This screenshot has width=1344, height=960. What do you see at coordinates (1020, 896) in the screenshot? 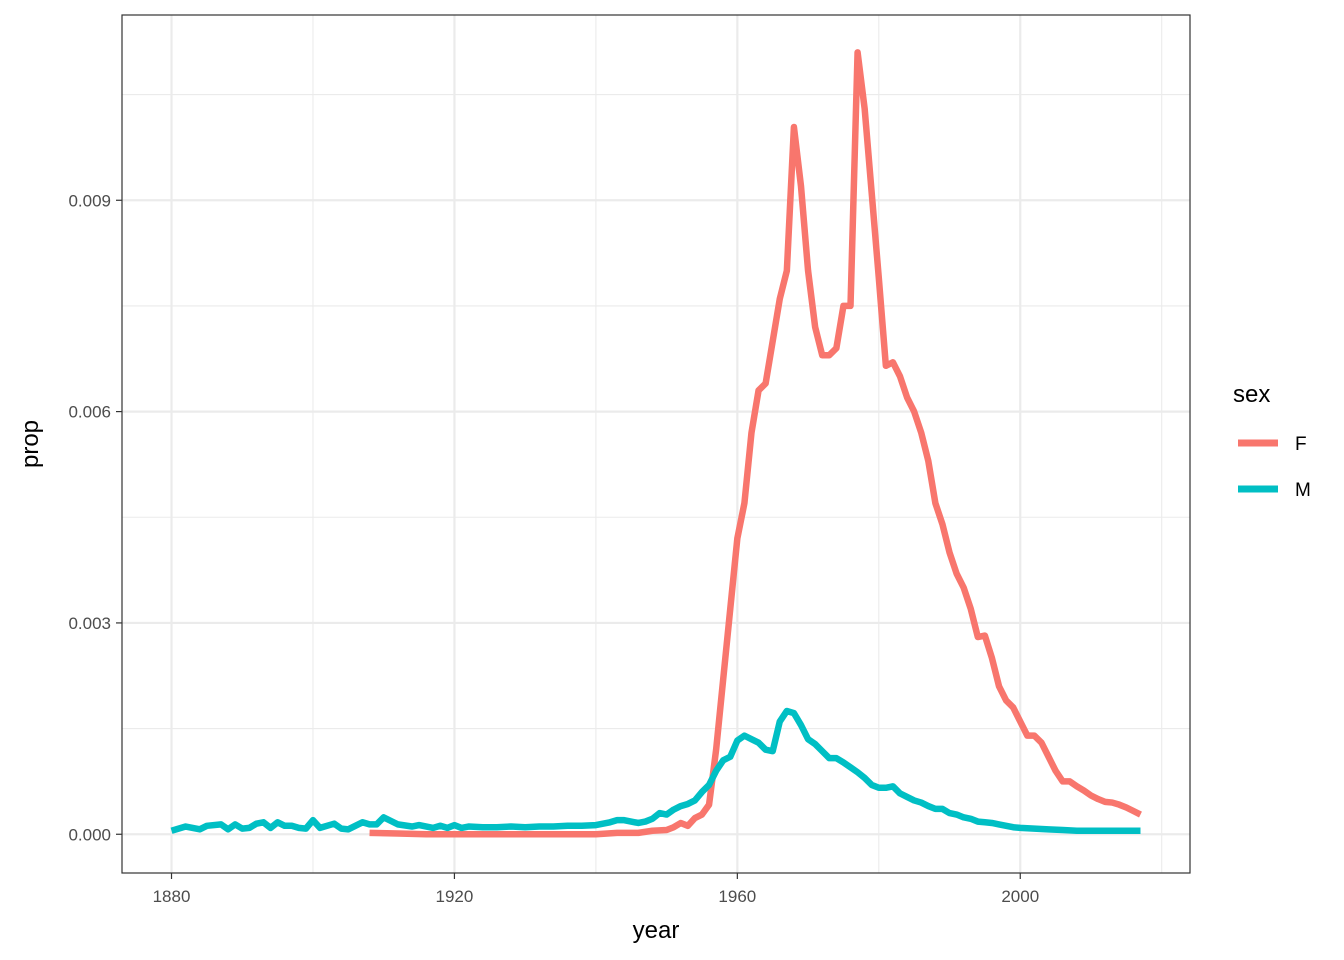
I see `x-tick-label: 2000` at bounding box center [1020, 896].